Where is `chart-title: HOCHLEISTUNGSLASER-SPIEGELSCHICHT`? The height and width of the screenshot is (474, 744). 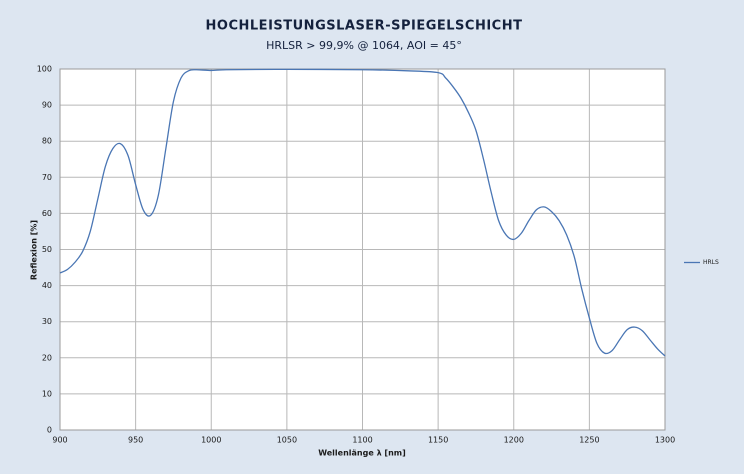 chart-title: HOCHLEISTUNGSLASER-SPIEGELSCHICHT is located at coordinates (364, 26).